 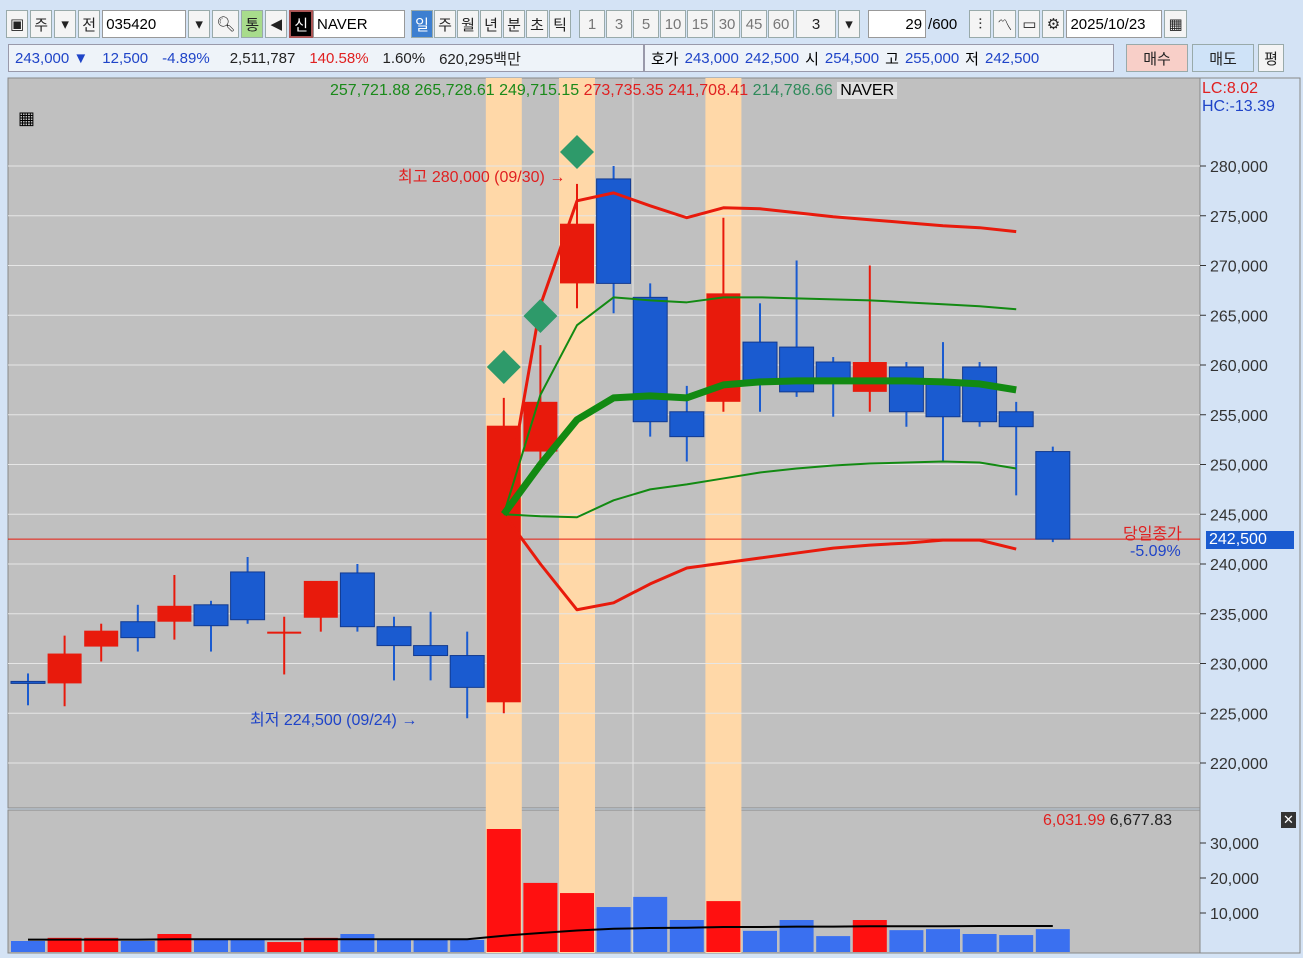 I want to click on speaker-icon: ◀︎, so click(x=276, y=24).